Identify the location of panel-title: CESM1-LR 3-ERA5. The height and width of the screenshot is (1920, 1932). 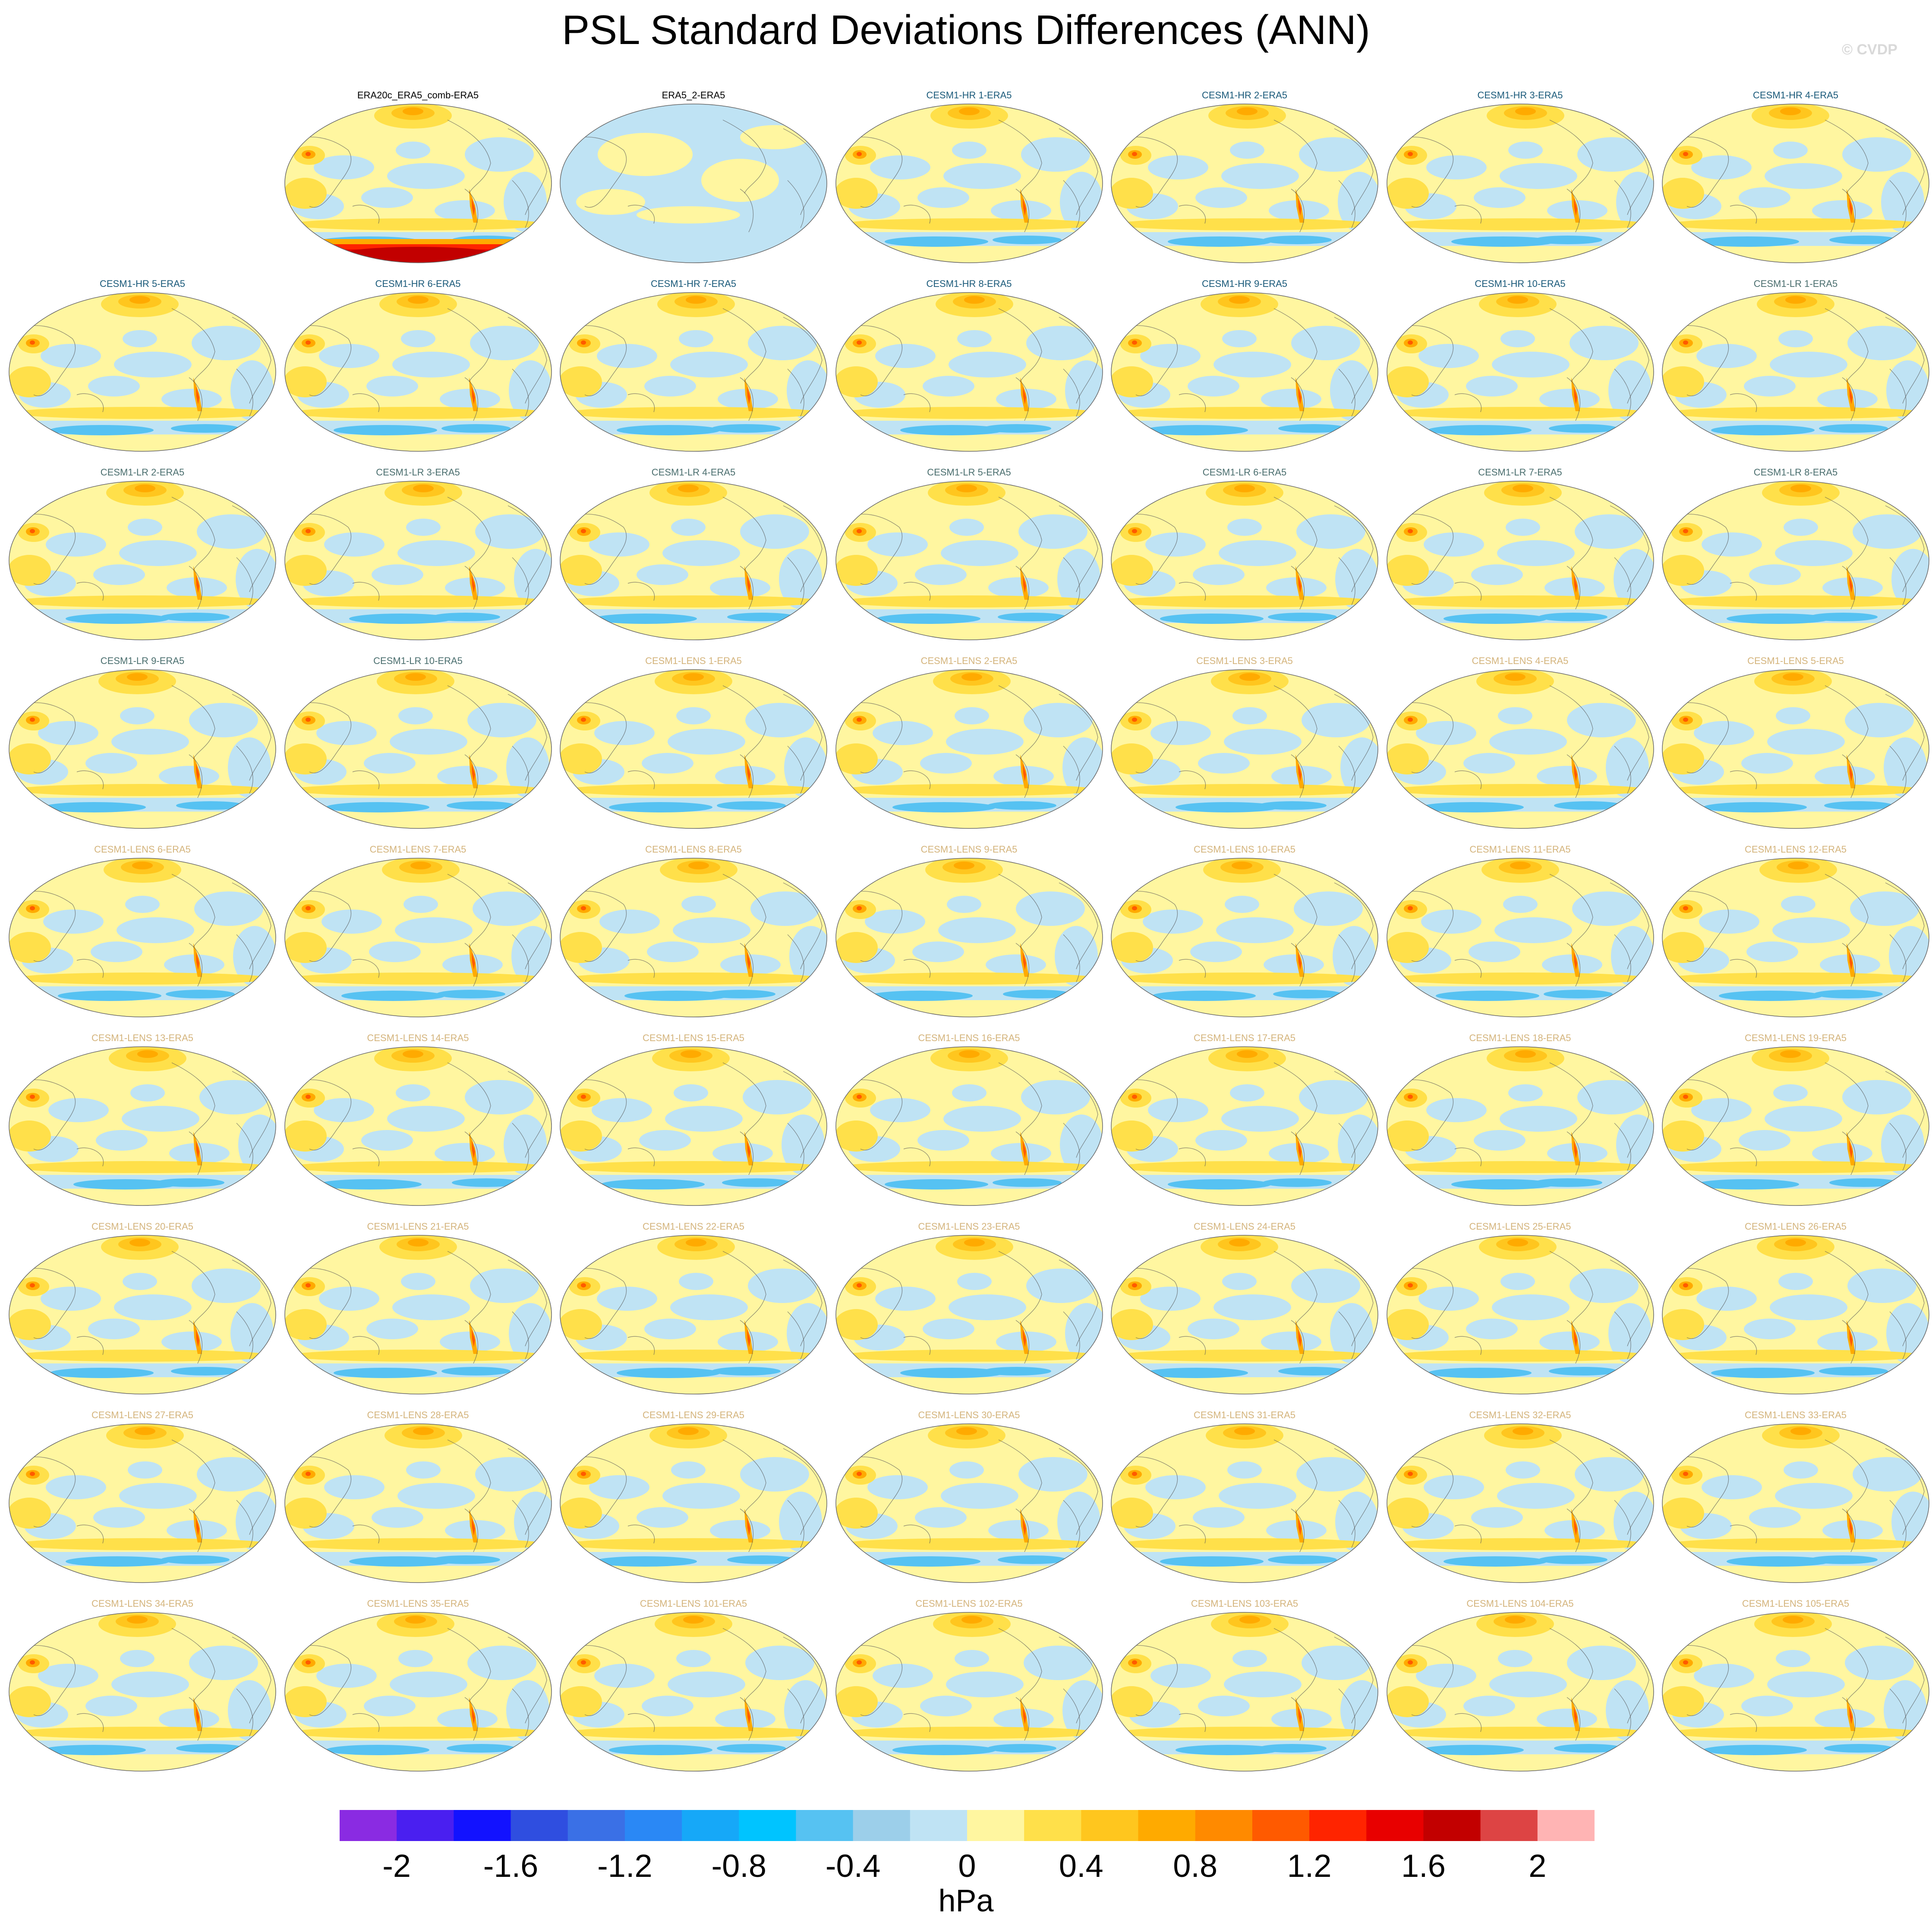
(418, 472).